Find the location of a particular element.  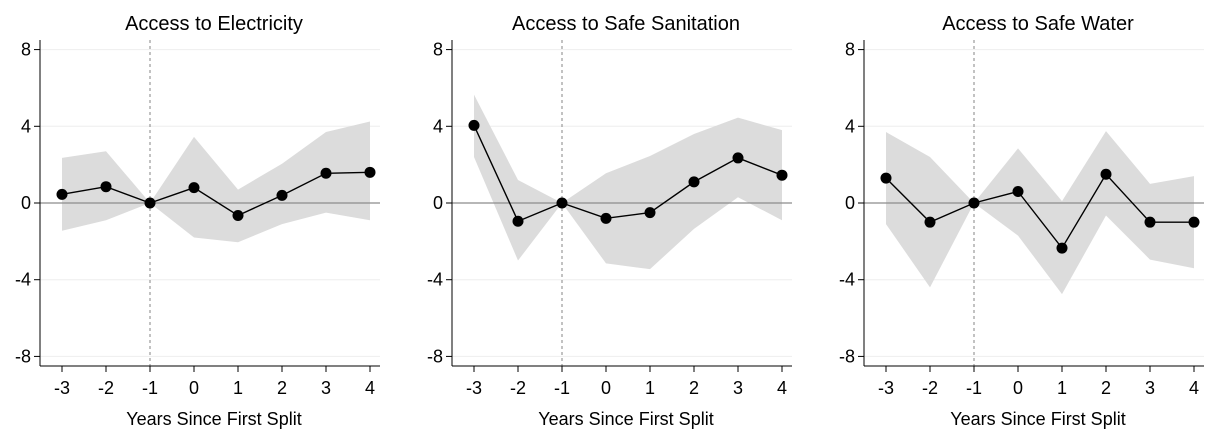

chart-title: Access to Safe Sanitation is located at coordinates (626, 24).